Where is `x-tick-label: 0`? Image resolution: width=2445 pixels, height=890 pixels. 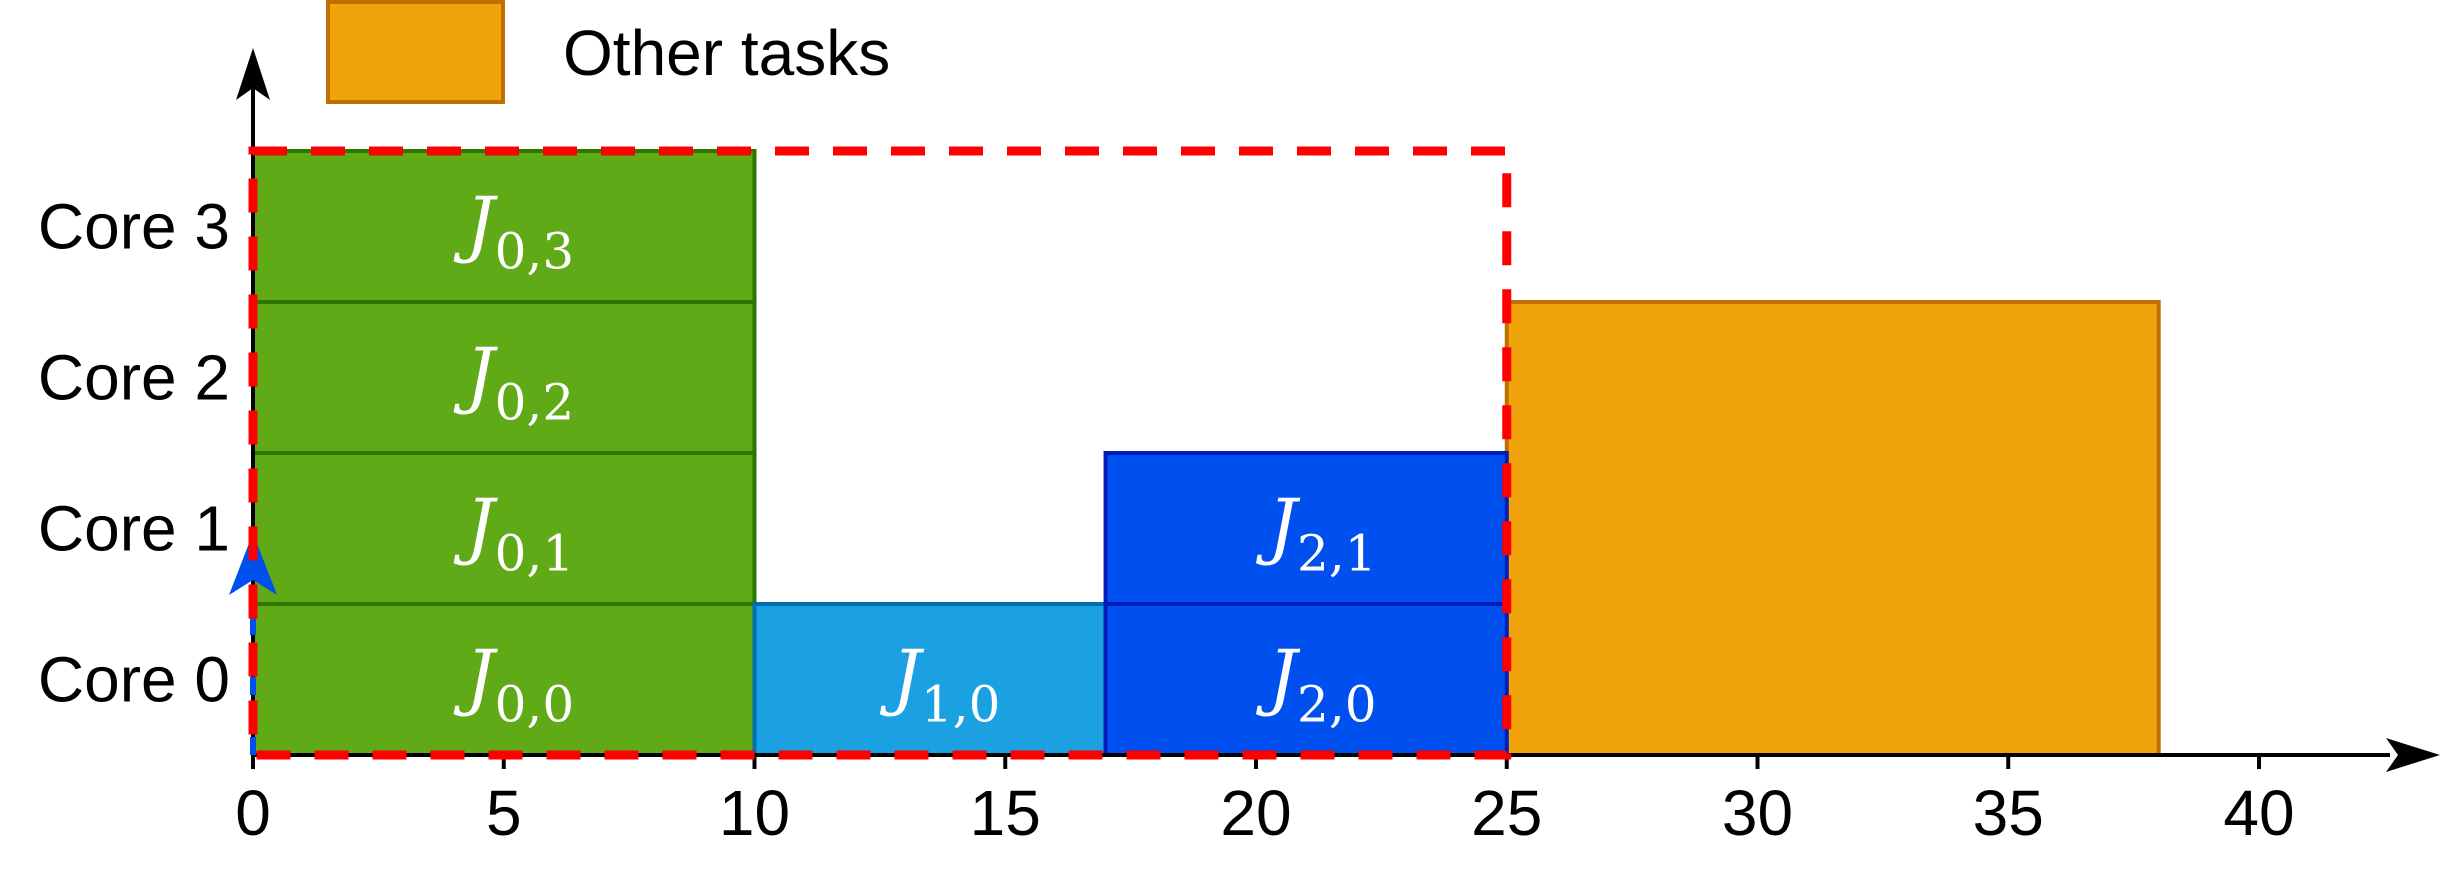
x-tick-label: 0 is located at coordinates (253, 813).